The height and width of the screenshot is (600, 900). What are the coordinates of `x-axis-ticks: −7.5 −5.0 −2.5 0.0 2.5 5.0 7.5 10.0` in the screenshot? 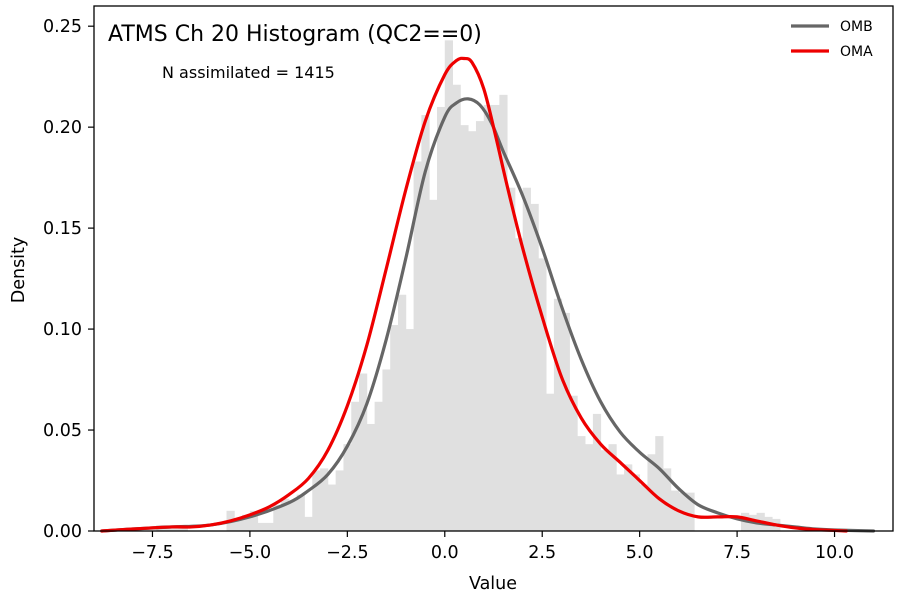 It's located at (492, 547).